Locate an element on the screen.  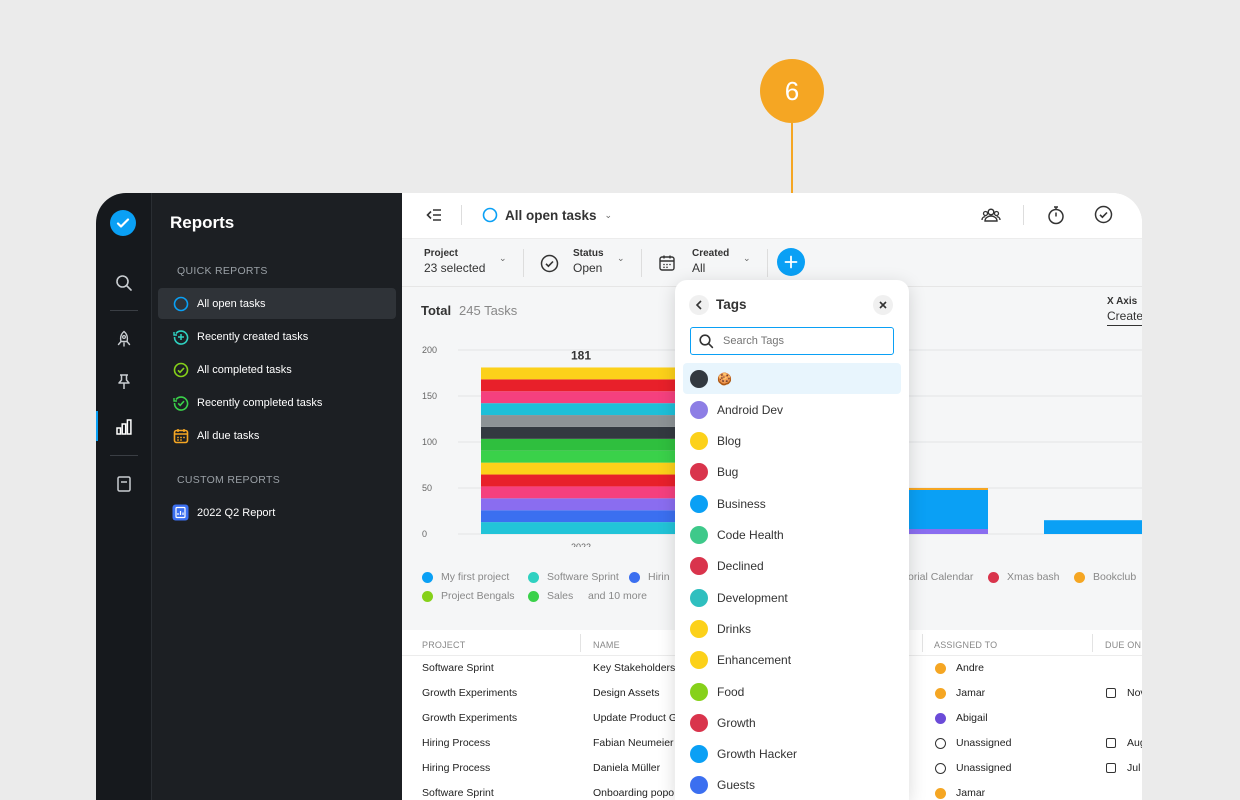
legend-item: Project Bengals is located at coordinates (468, 596).